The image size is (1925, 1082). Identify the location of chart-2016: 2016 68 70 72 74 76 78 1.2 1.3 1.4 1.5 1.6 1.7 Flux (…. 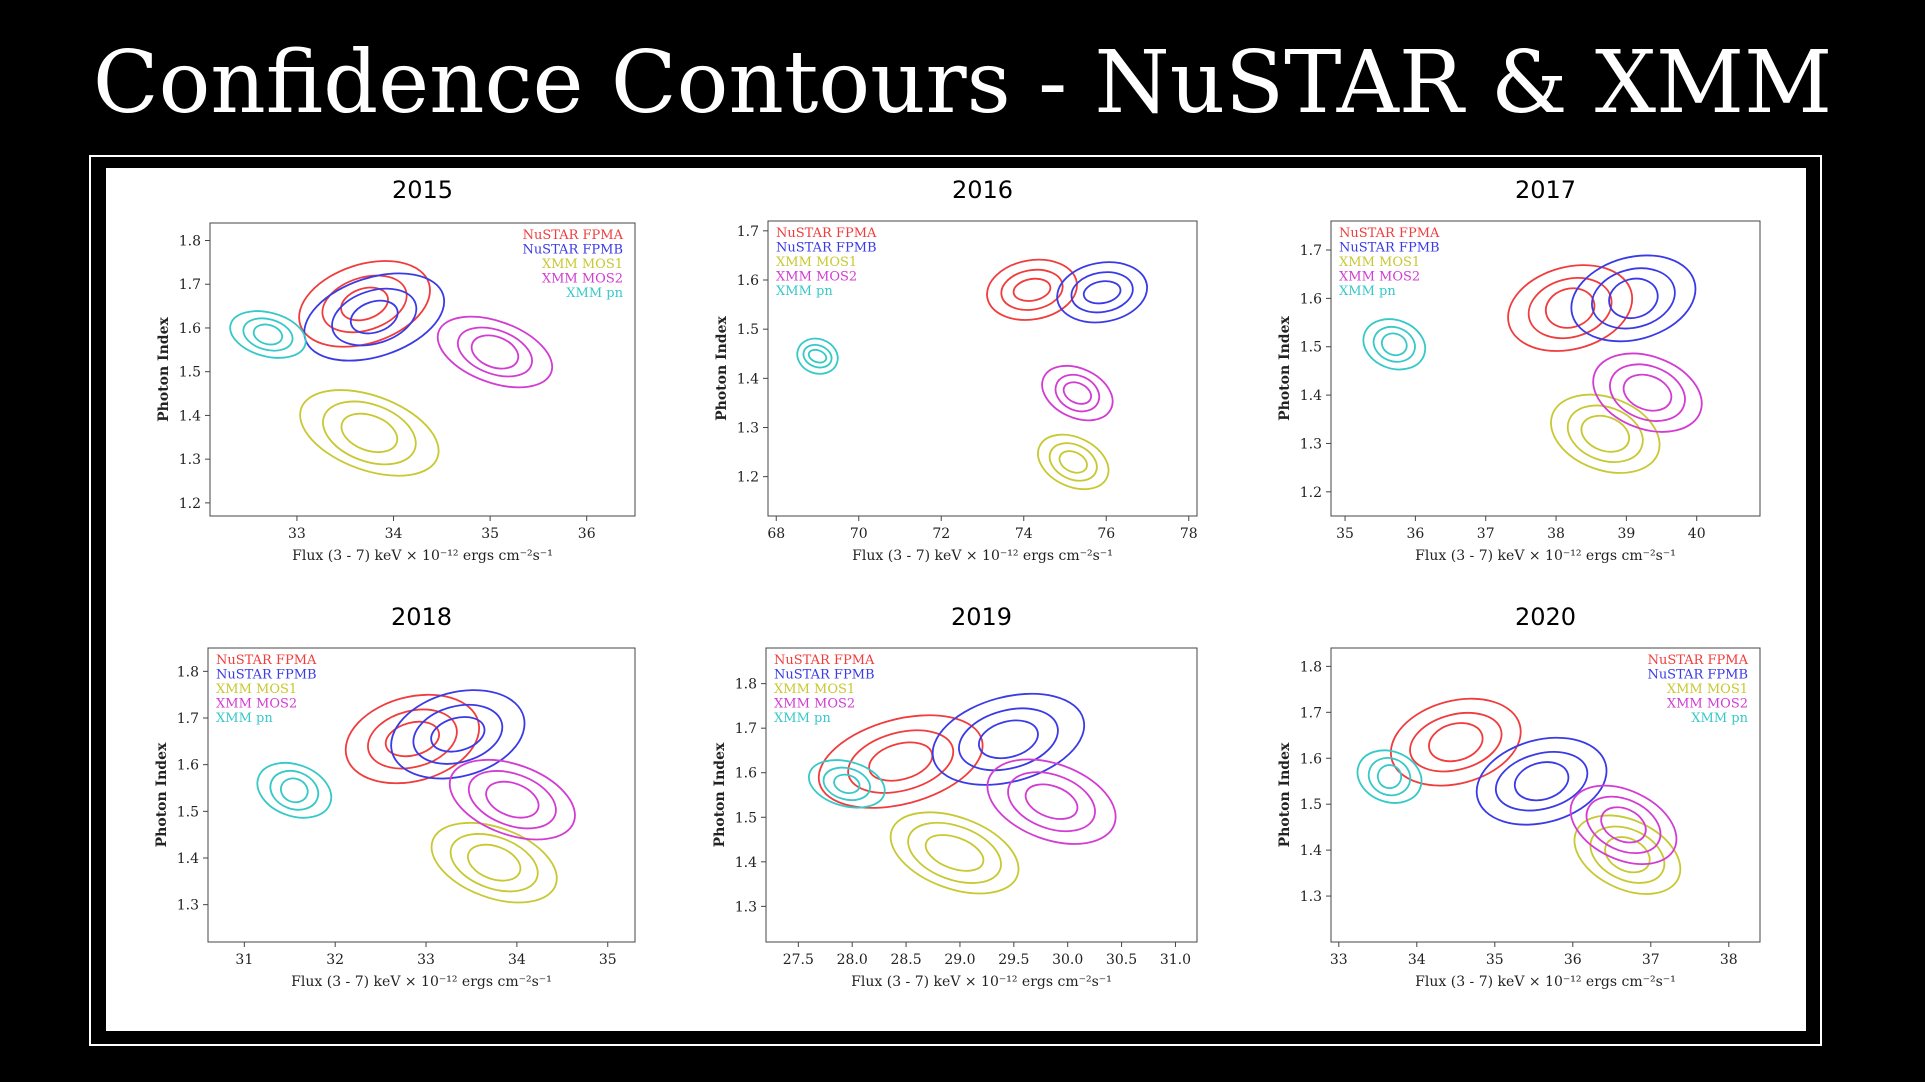
(956, 370).